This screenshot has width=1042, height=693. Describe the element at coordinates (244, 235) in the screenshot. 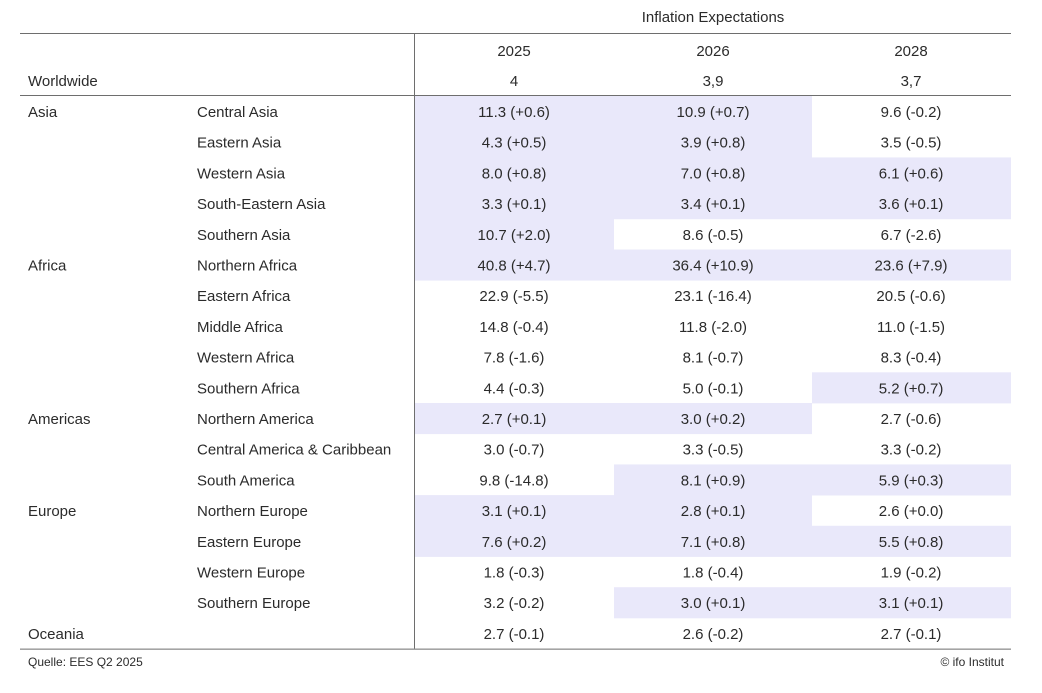

I see `subregion-label: Southern Asia` at that location.